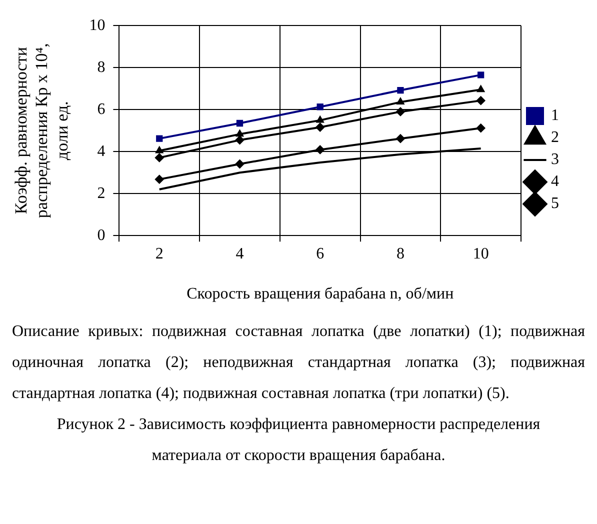  Describe the element at coordinates (320, 253) in the screenshot. I see `x-tick-label: 6` at that location.